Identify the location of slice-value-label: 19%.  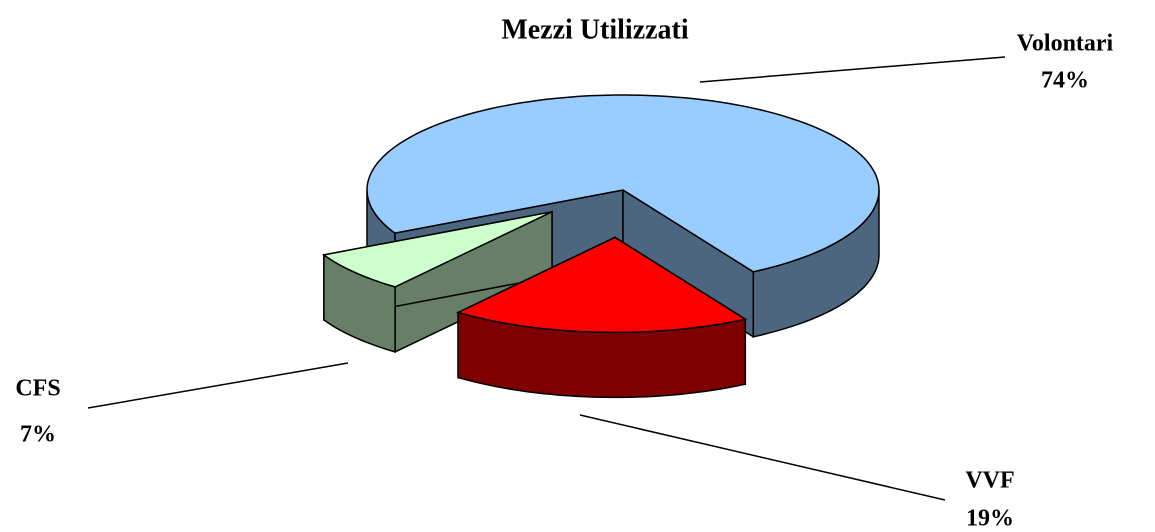
(990, 519).